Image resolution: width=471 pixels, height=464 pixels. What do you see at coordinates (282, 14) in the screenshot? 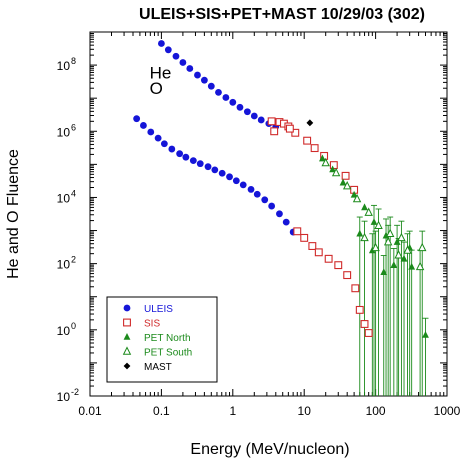
I see `chart-title: ULEIS+SIS+PET+MAST 10/29/03 (302)` at bounding box center [282, 14].